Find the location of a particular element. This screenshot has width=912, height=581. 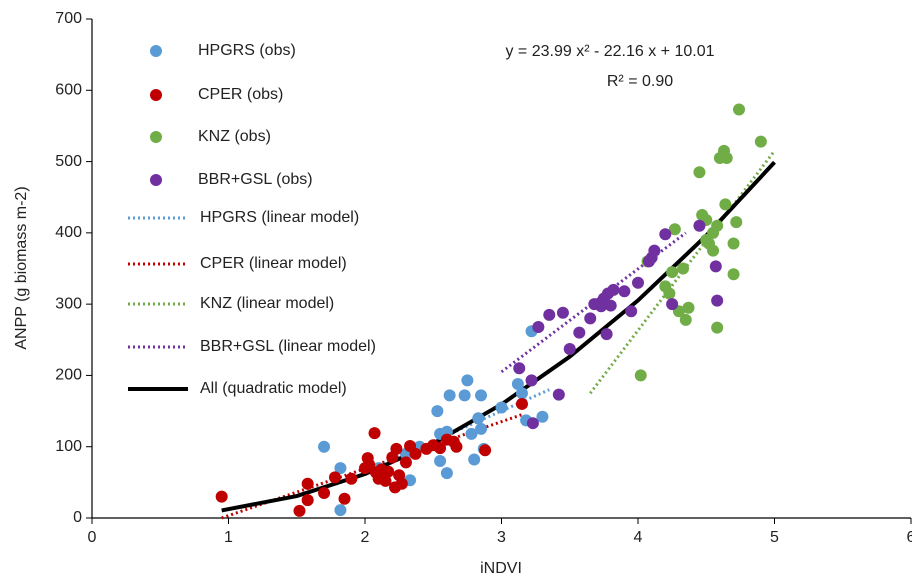

y-tick-label: 100 is located at coordinates (68, 446).